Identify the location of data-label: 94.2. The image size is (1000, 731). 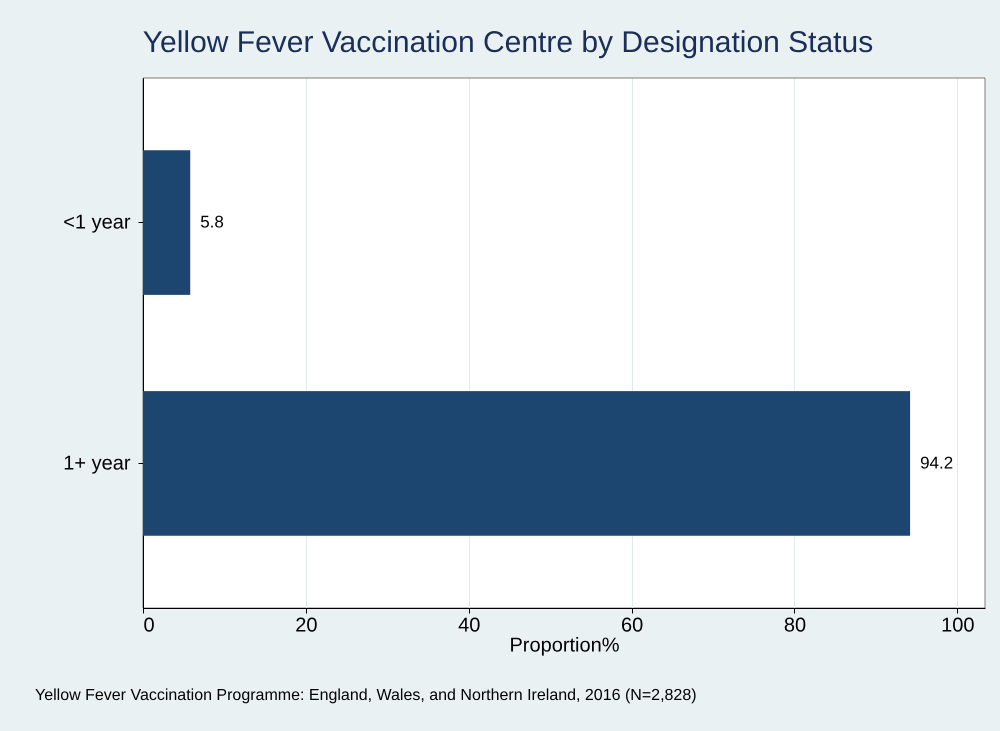
(937, 462).